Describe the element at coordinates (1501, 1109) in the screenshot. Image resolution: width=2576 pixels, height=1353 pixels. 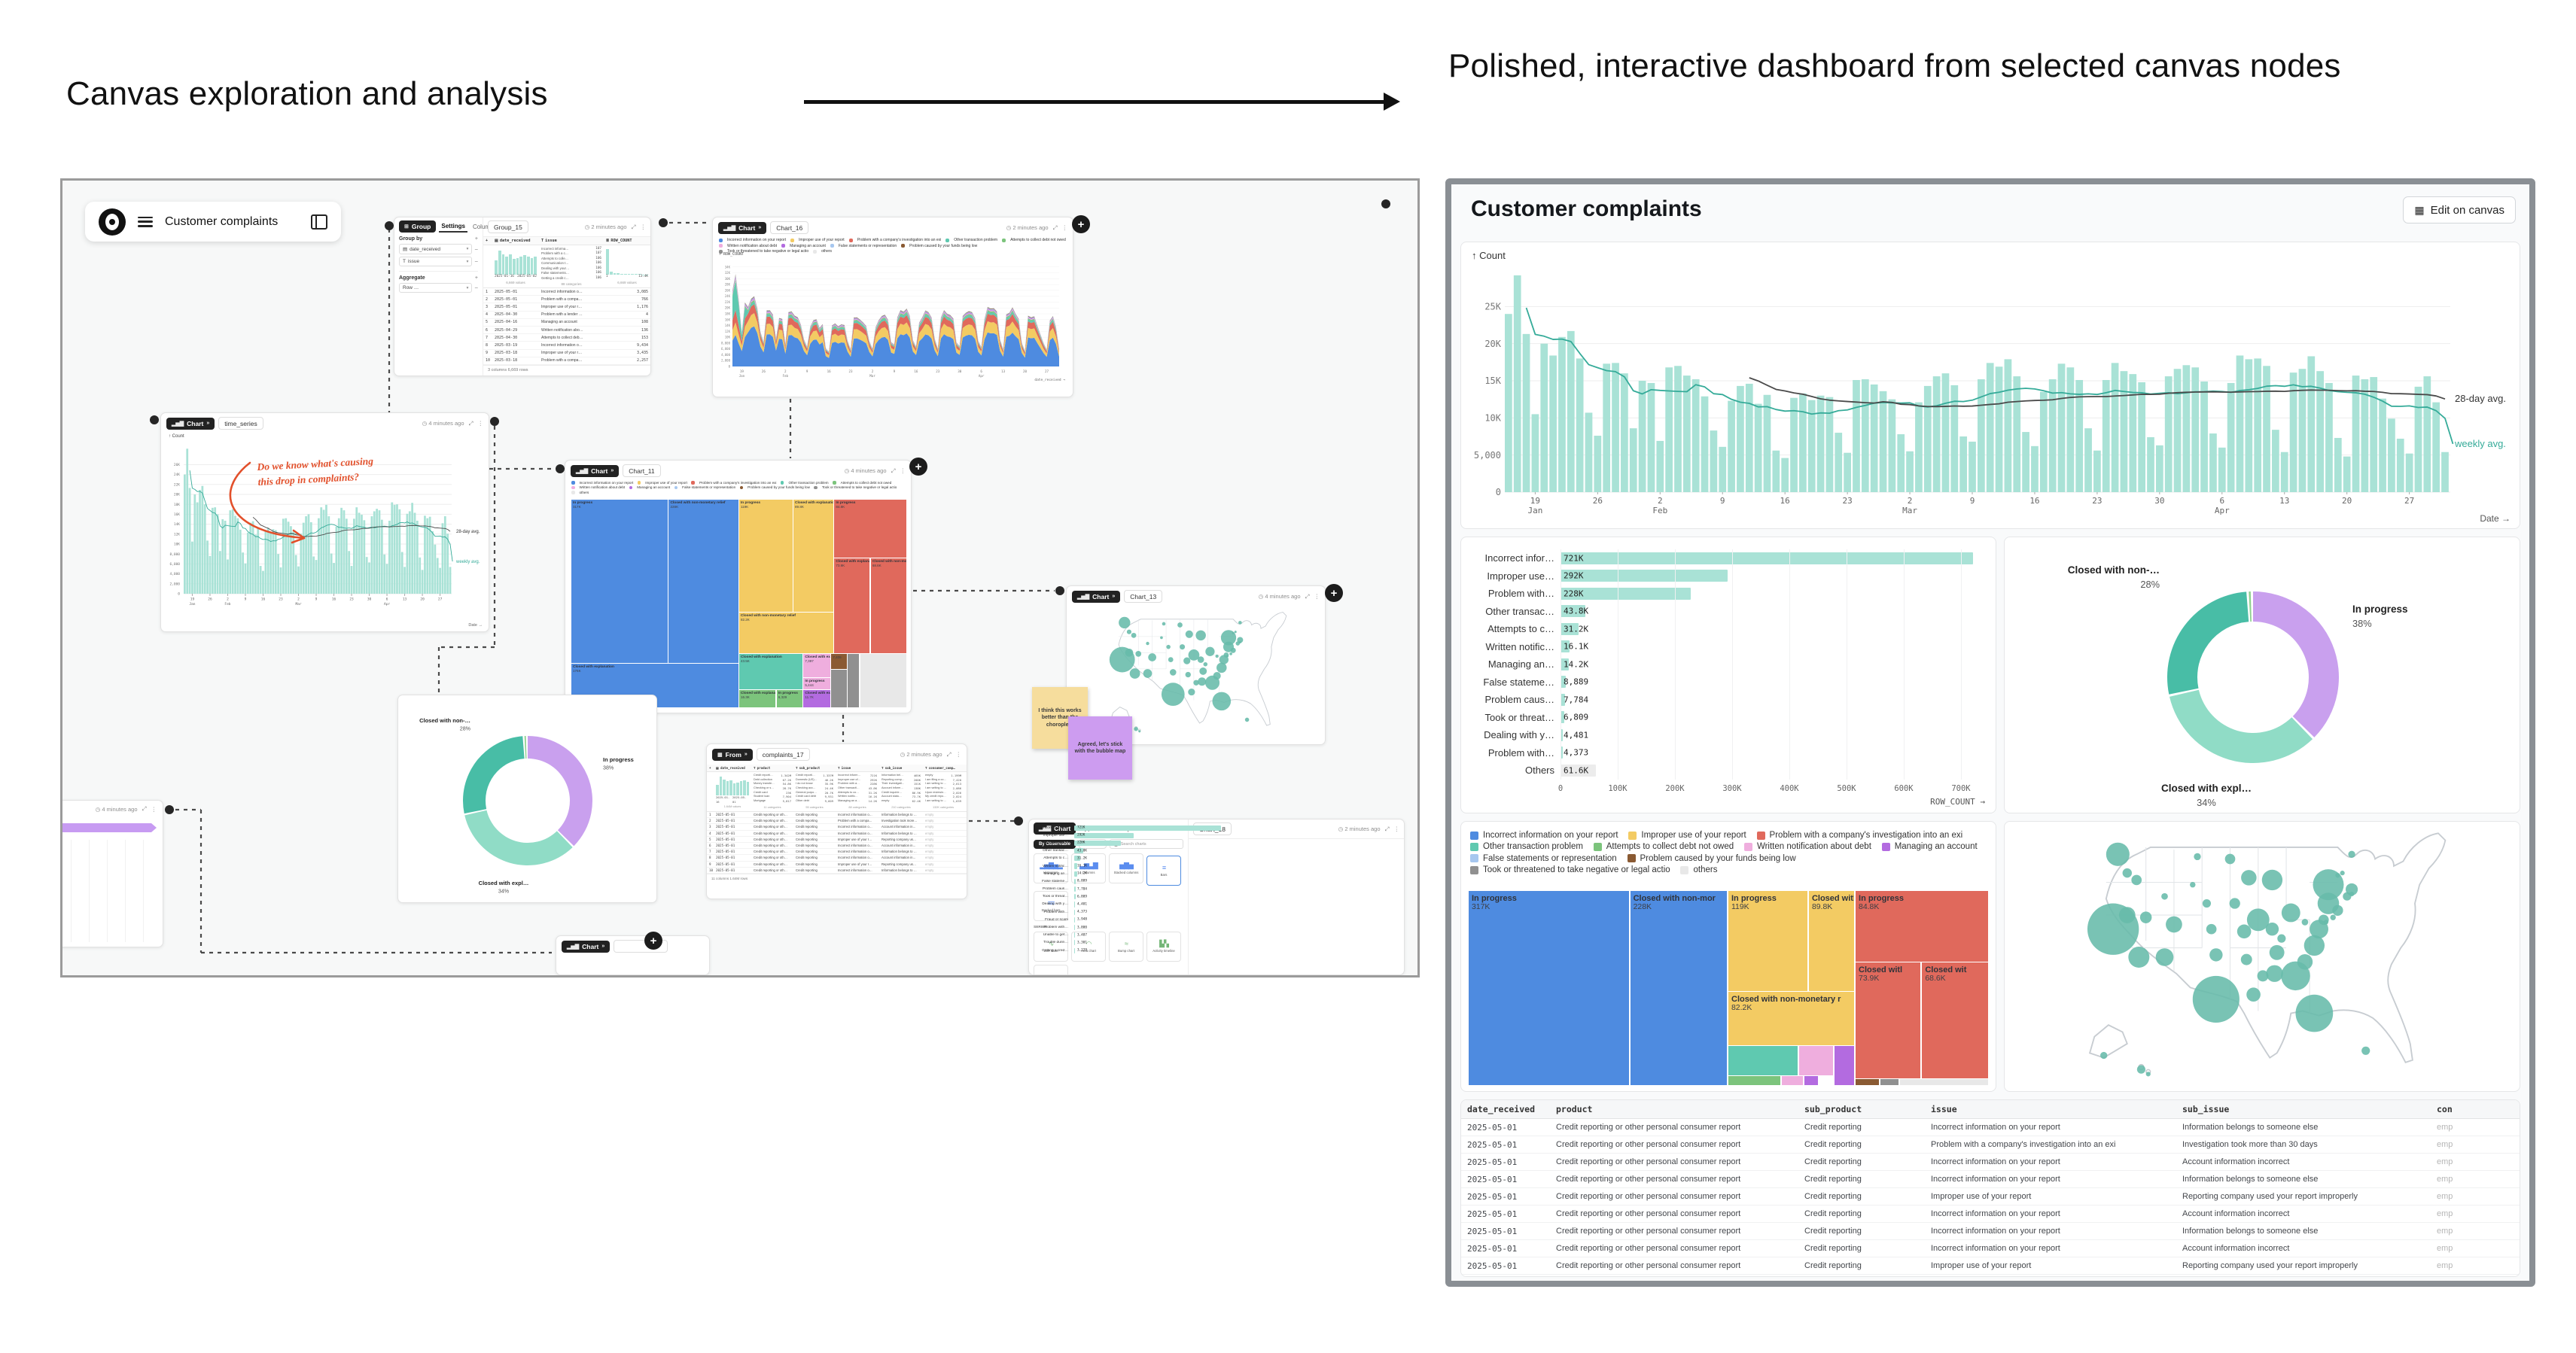
I see `column-header: date_received` at that location.